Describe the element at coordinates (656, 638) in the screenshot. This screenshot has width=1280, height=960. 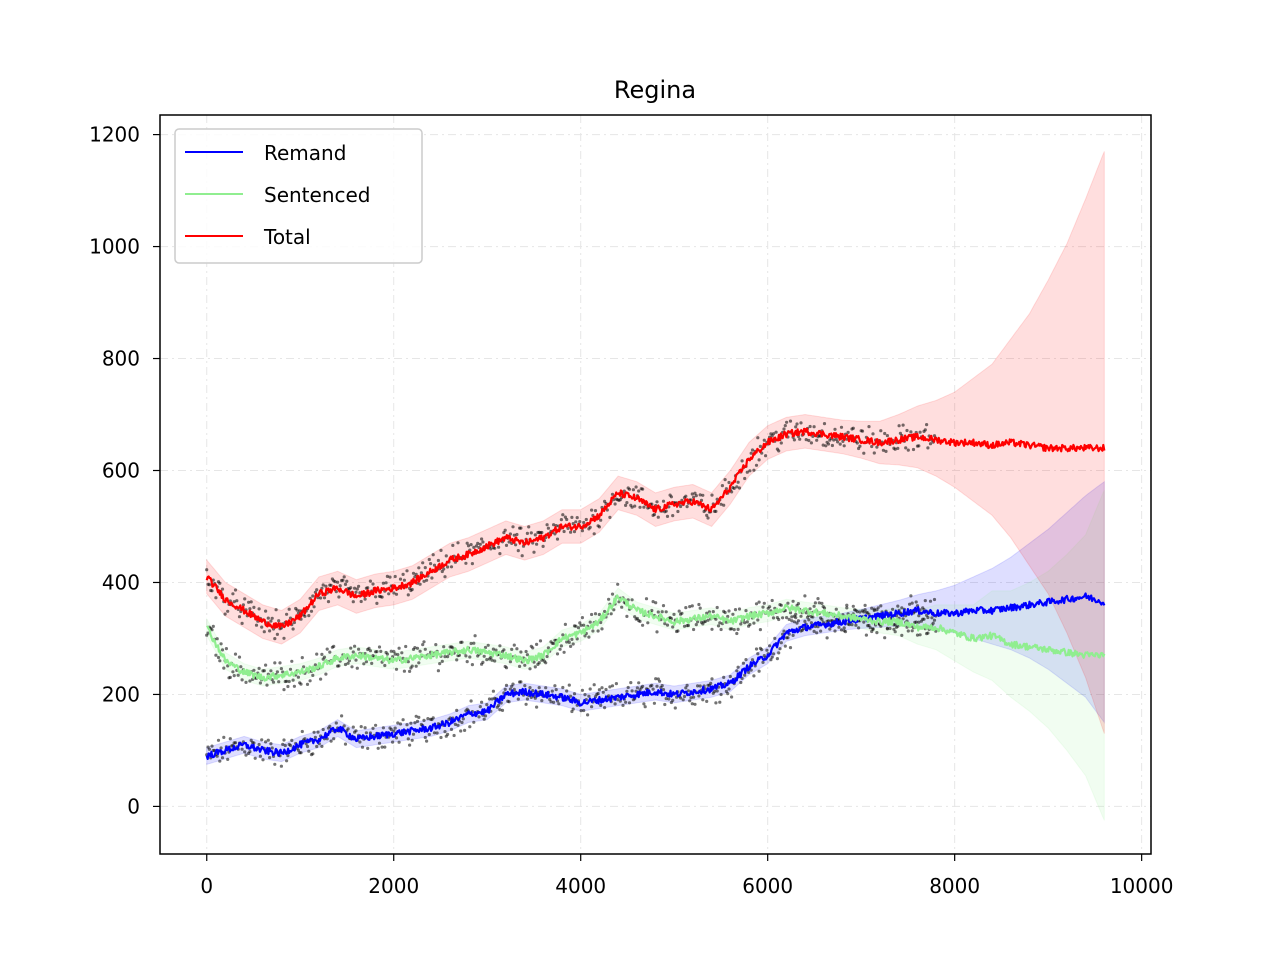
I see `series-line-sentenced` at that location.